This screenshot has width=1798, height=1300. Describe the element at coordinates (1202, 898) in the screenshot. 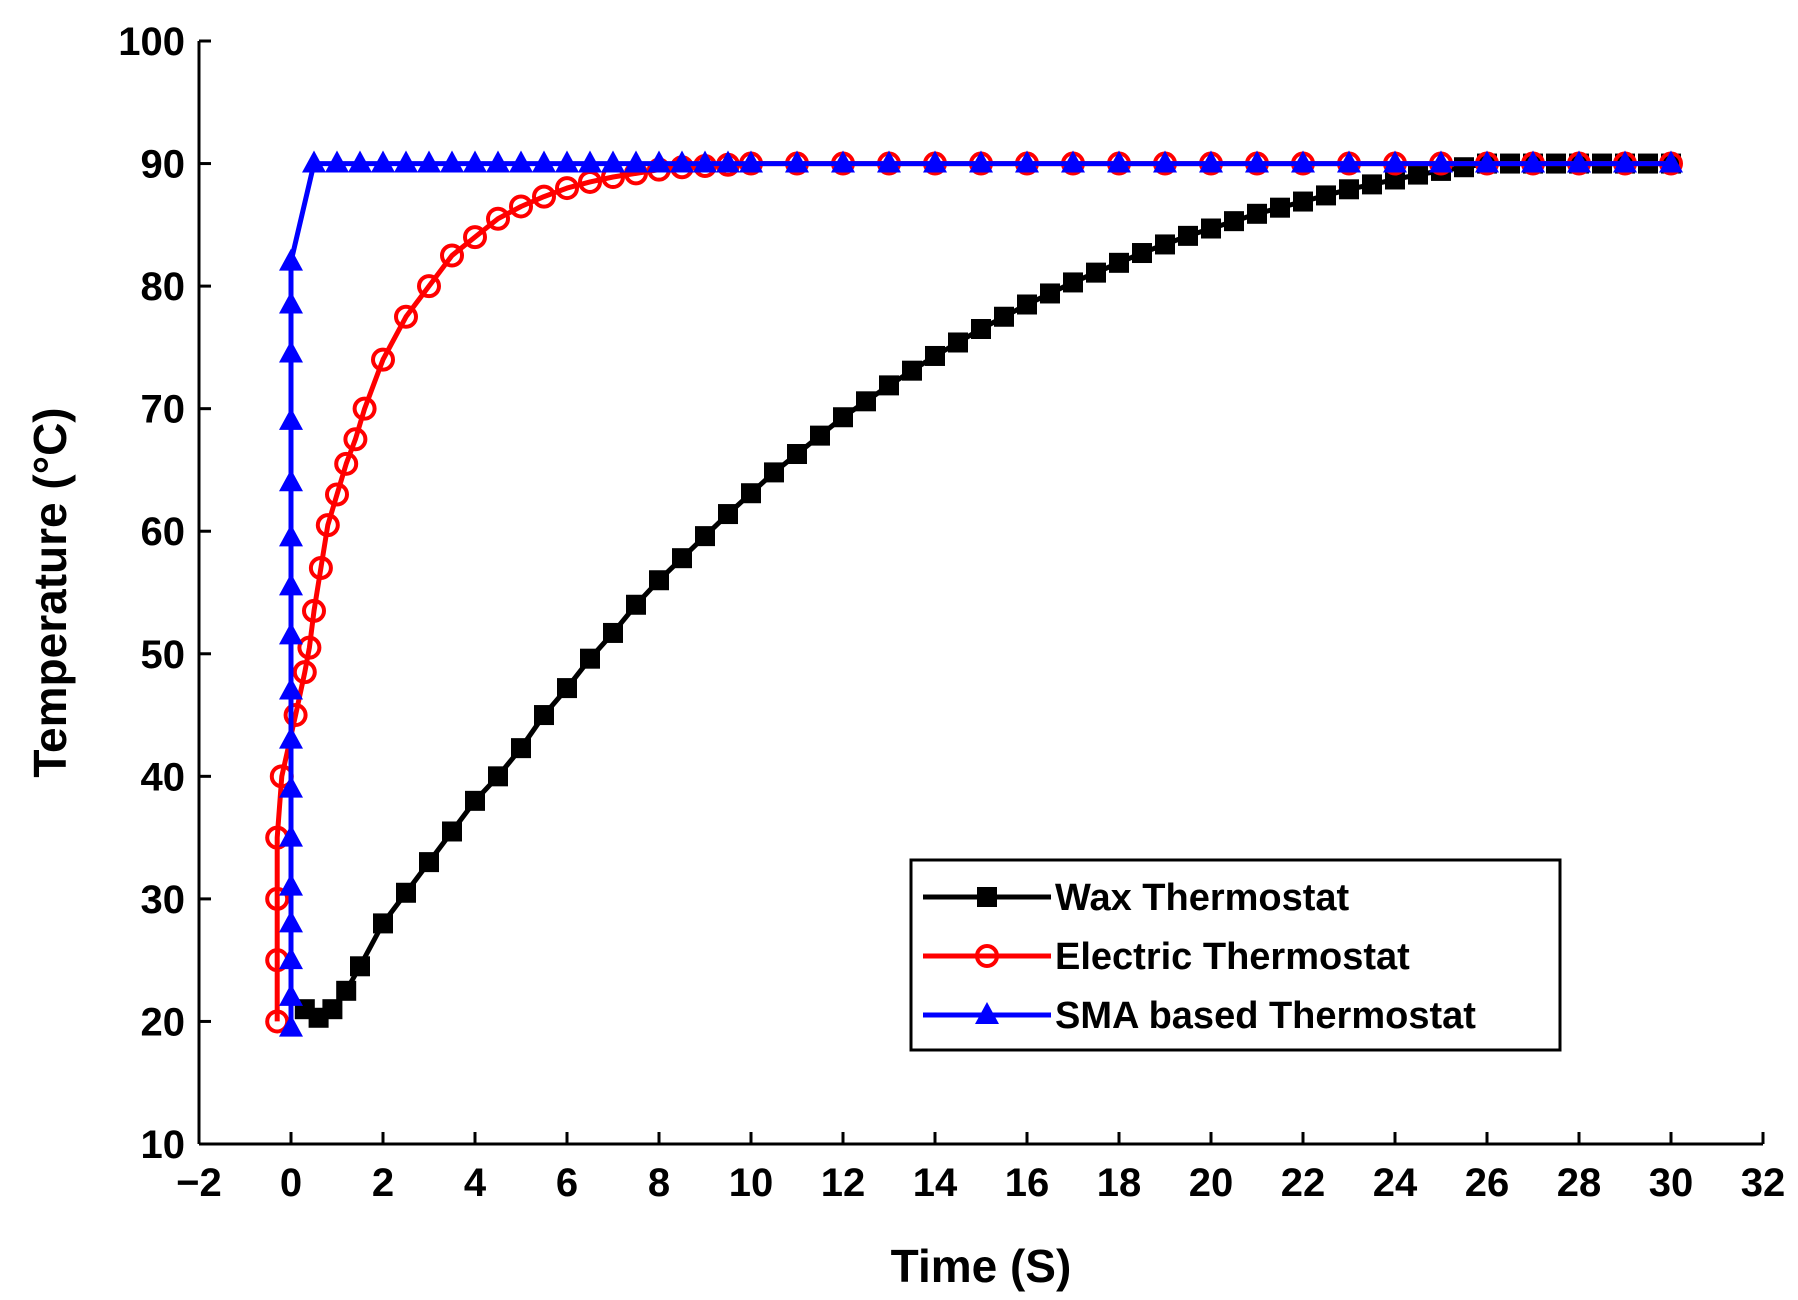

I see `legend-label-wax-thermostat: Wax Thermostat` at that location.